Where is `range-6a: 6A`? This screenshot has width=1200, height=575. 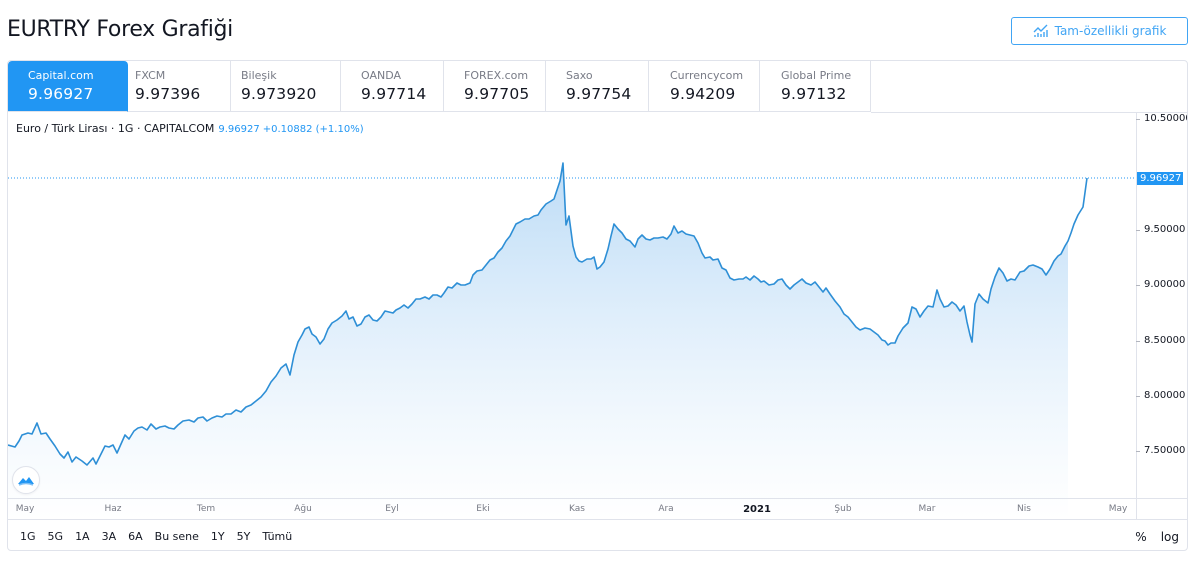
range-6a: 6A is located at coordinates (135, 536).